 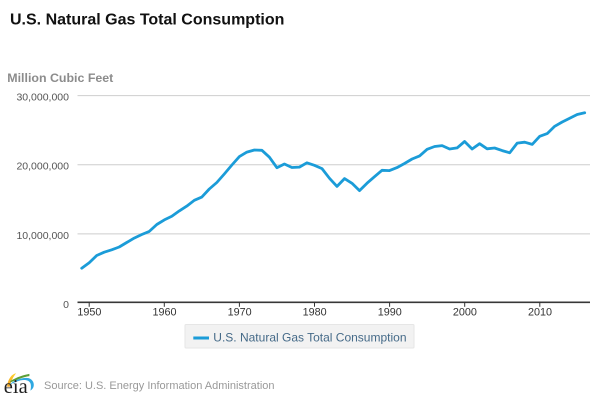 I want to click on svg-text: 2010, so click(x=540, y=313).